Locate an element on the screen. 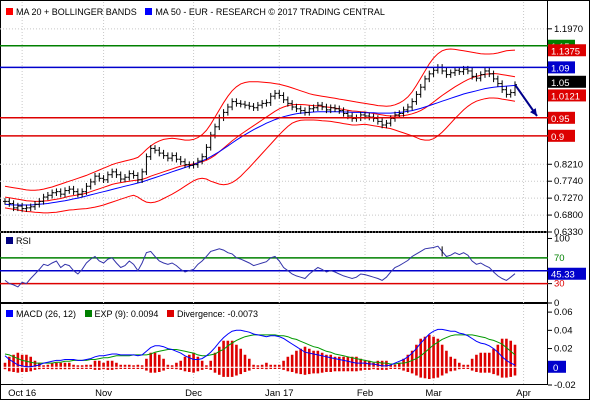 This screenshot has width=590, height=400. price-level-tag-label: 0.95 is located at coordinates (560, 119).